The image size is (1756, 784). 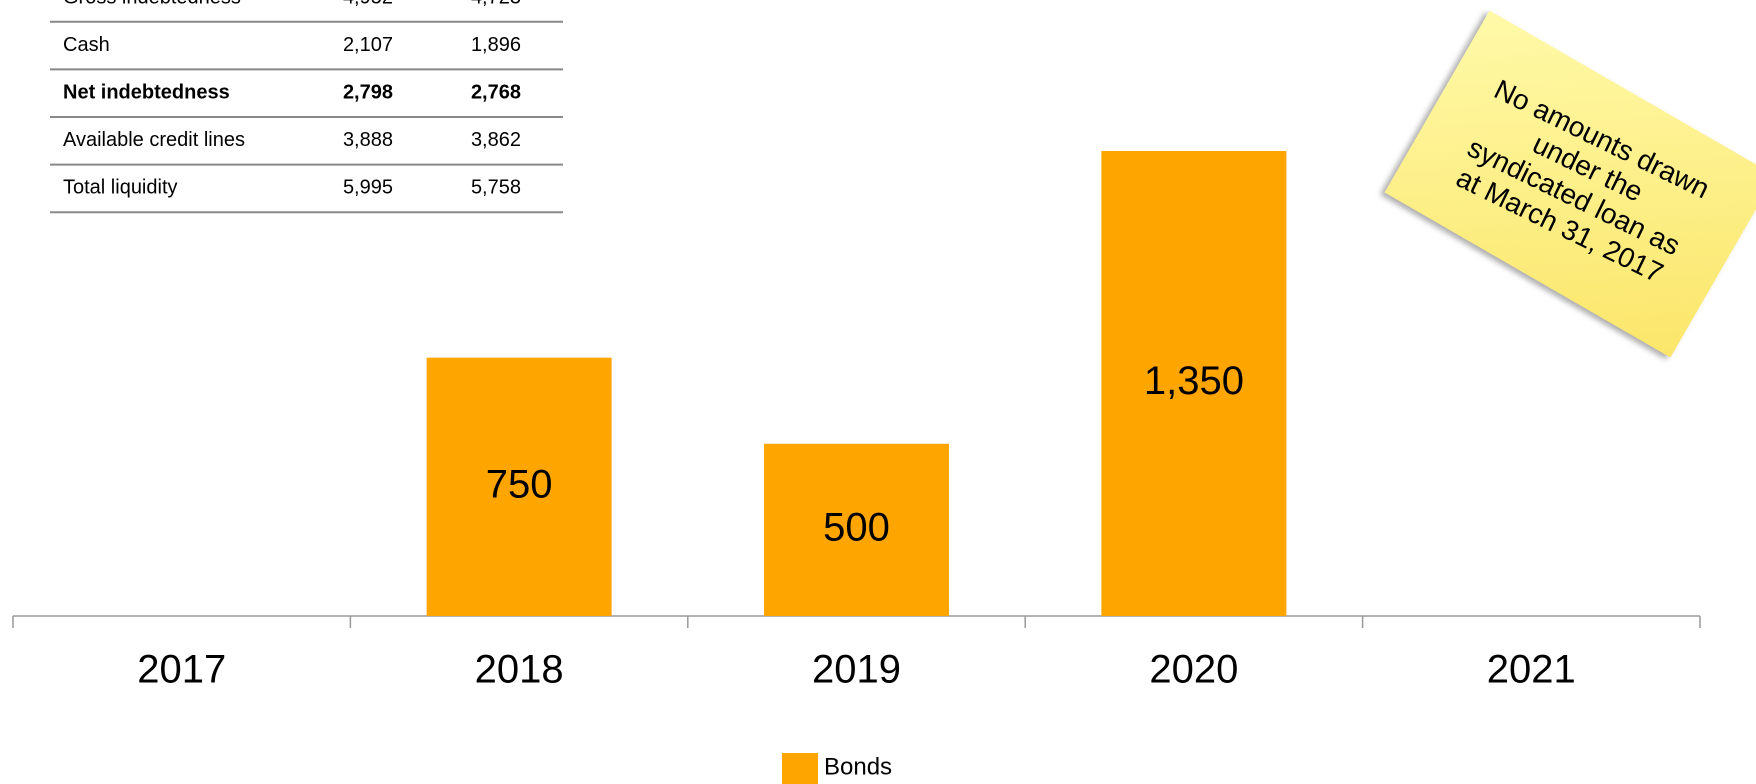 I want to click on table-cell: 3,862, so click(x=496, y=140).